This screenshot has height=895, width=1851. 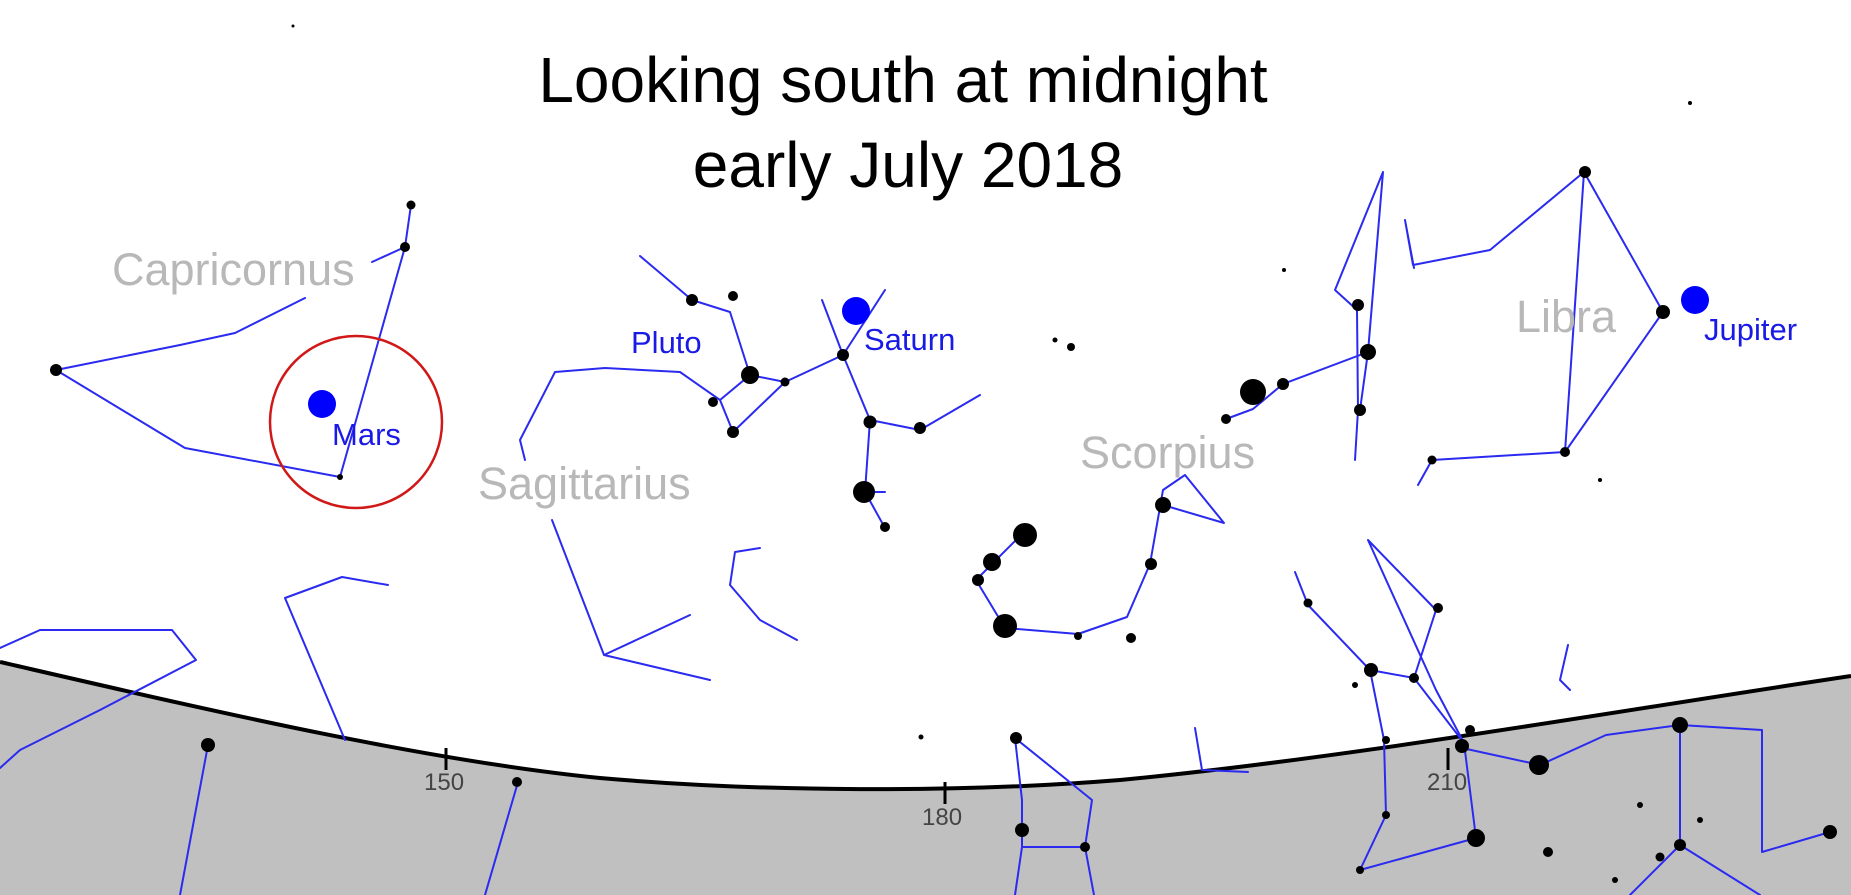 I want to click on label-pluto: Pluto, so click(x=666, y=342).